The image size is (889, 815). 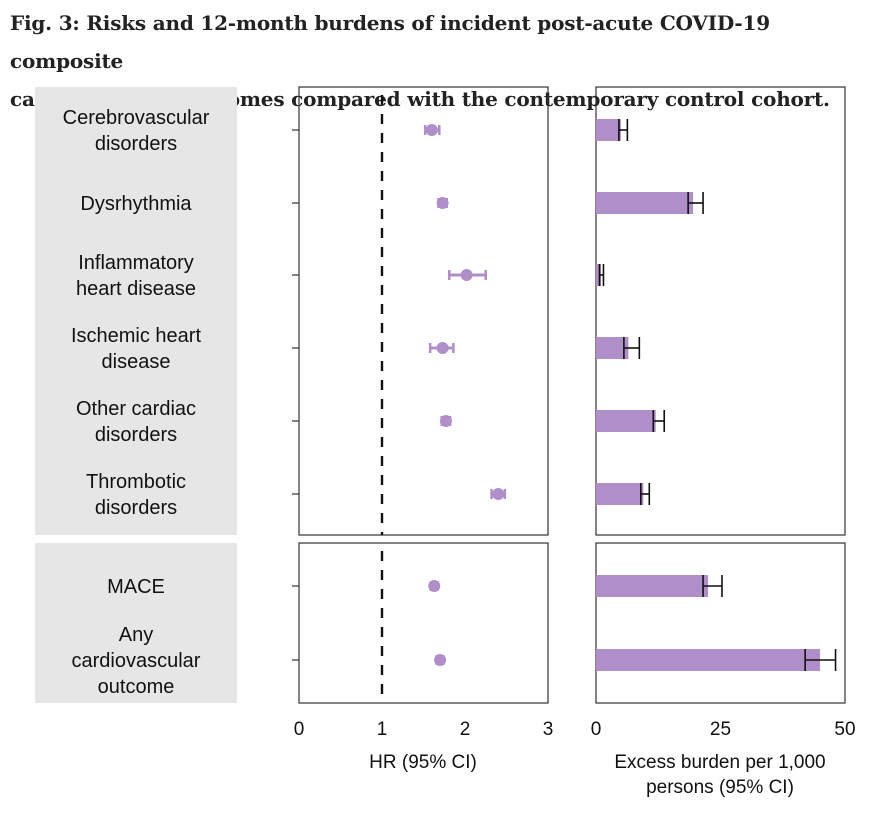 What do you see at coordinates (136, 336) in the screenshot?
I see `category-label-line: Ischemic heart` at bounding box center [136, 336].